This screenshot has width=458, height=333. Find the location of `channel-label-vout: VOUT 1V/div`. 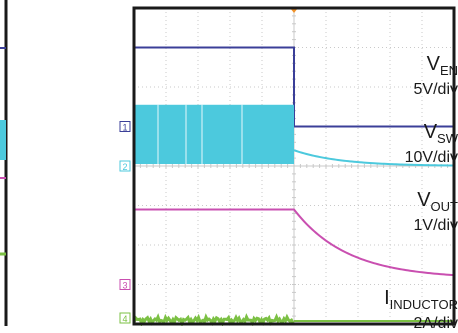

channel-label-vout: VOUT 1V/div is located at coordinates (394, 212).